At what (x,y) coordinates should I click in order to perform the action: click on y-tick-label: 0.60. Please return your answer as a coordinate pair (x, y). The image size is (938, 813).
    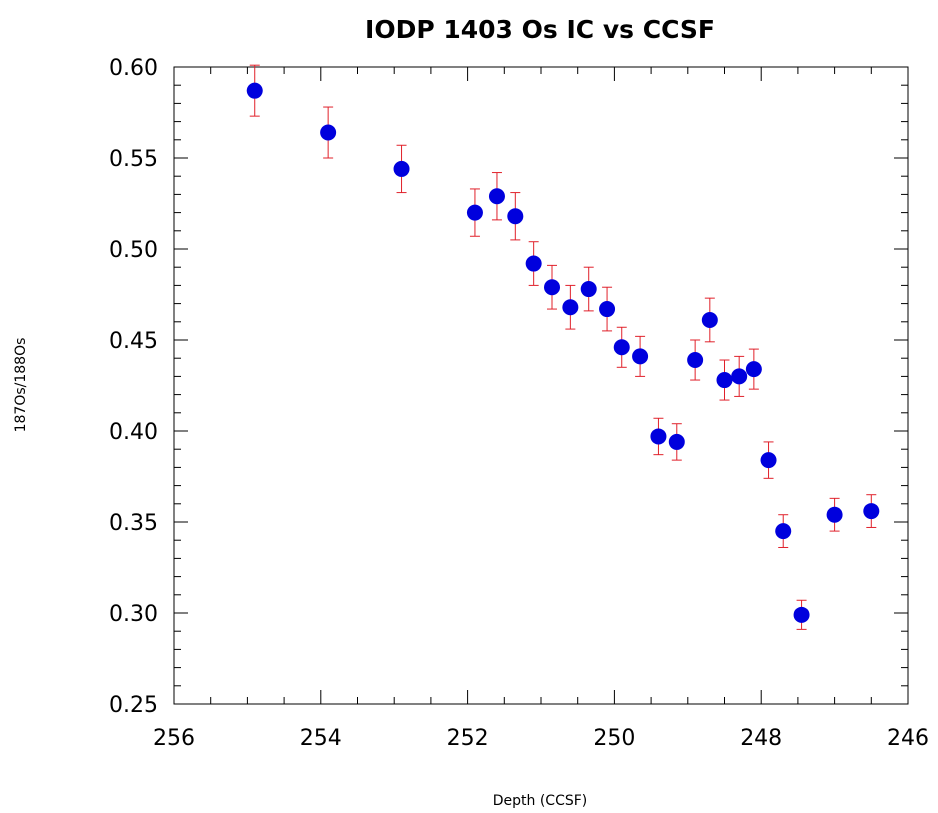
    Looking at the image, I should click on (133, 68).